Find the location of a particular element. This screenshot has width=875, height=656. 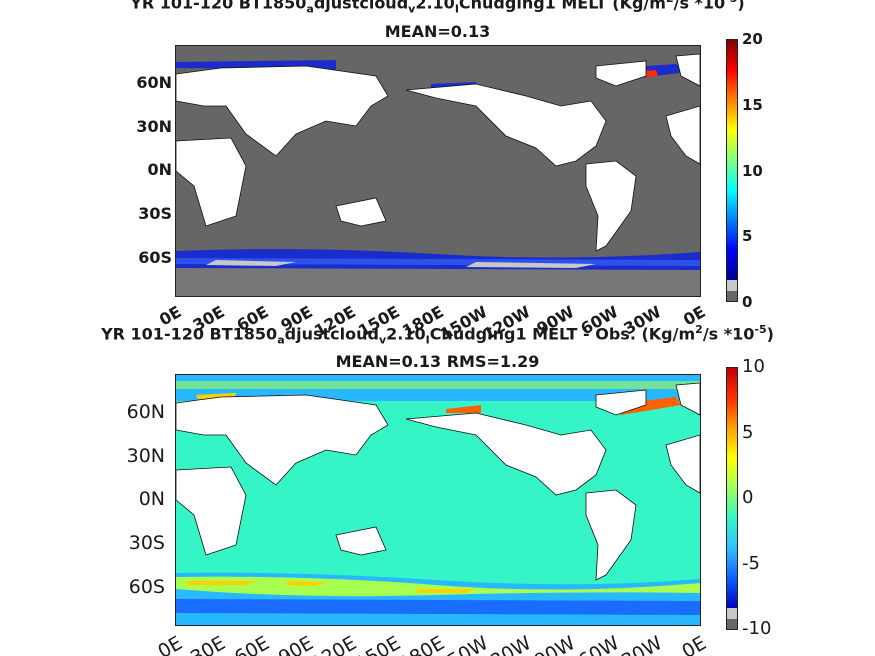

panel1-lat-label: 0N is located at coordinates (159, 169).